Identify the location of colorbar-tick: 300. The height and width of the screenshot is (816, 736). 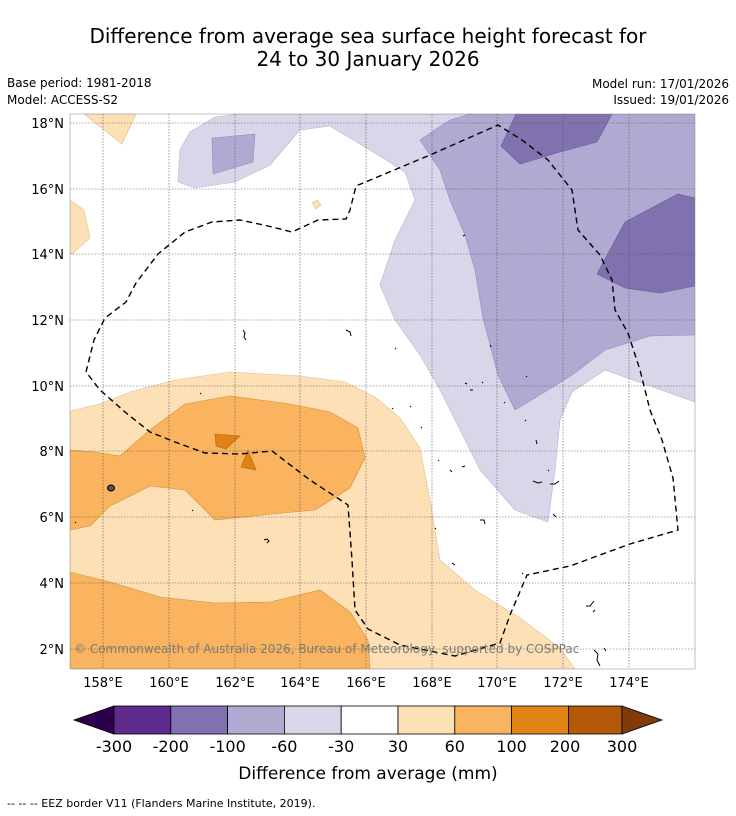
(622, 746).